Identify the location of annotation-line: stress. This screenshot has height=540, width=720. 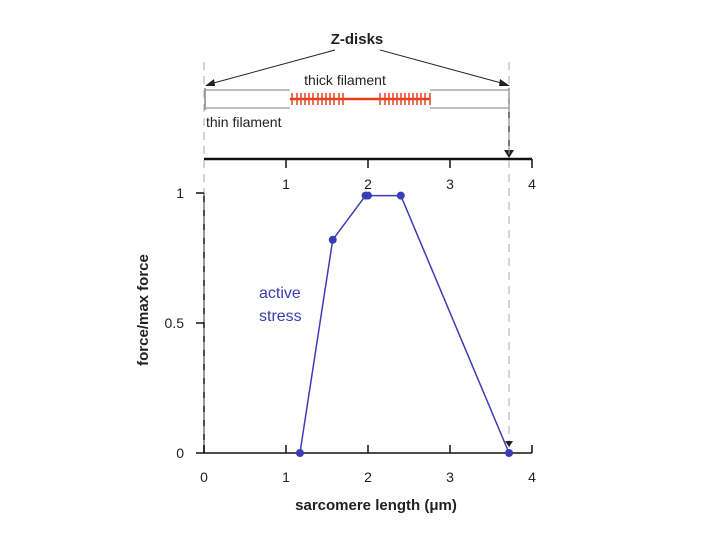
(280, 316).